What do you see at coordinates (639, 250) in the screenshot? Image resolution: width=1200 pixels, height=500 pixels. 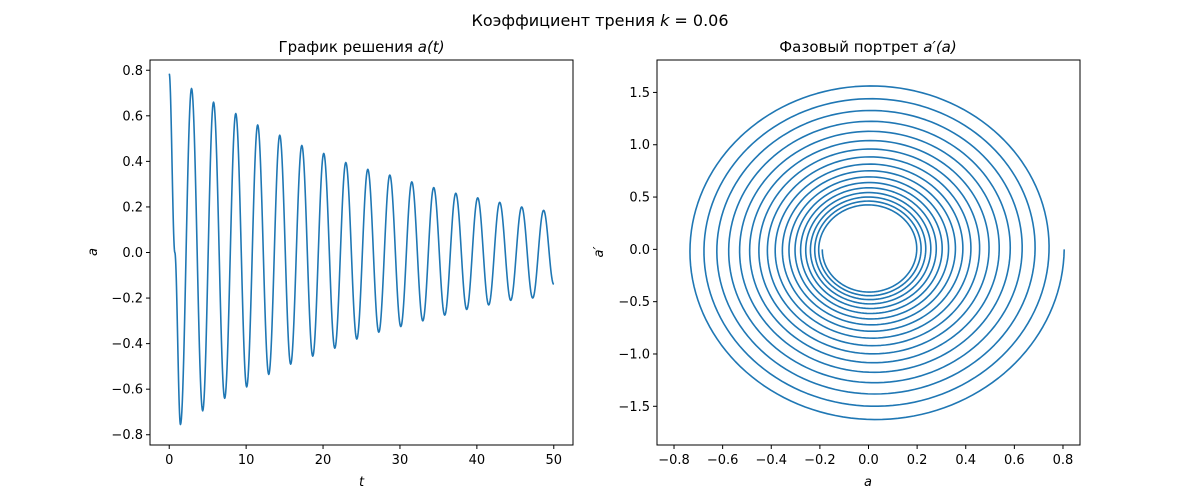 I see `phase-portrait-ytick-label: 0.0` at bounding box center [639, 250].